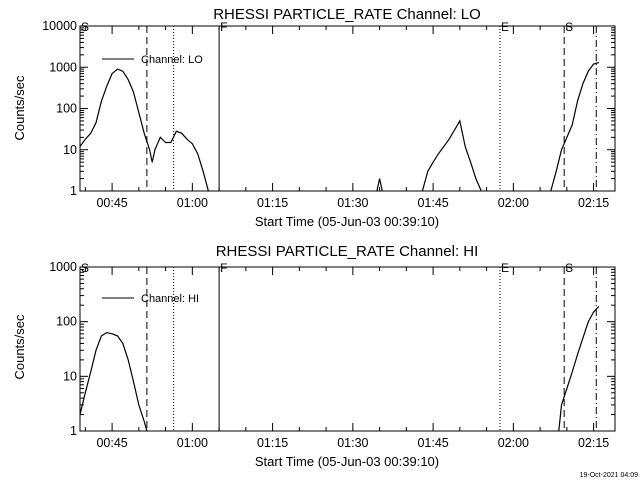  I want to click on lo-x-axis-label: Start Time (05-Jun-03 00:39:10), so click(347, 221).